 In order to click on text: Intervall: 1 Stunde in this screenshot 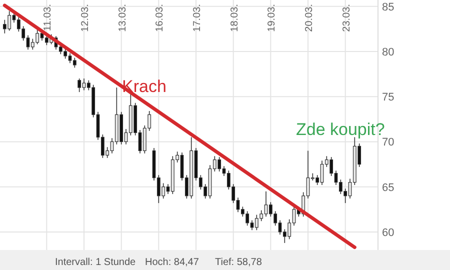, I will do `click(95, 262)`.